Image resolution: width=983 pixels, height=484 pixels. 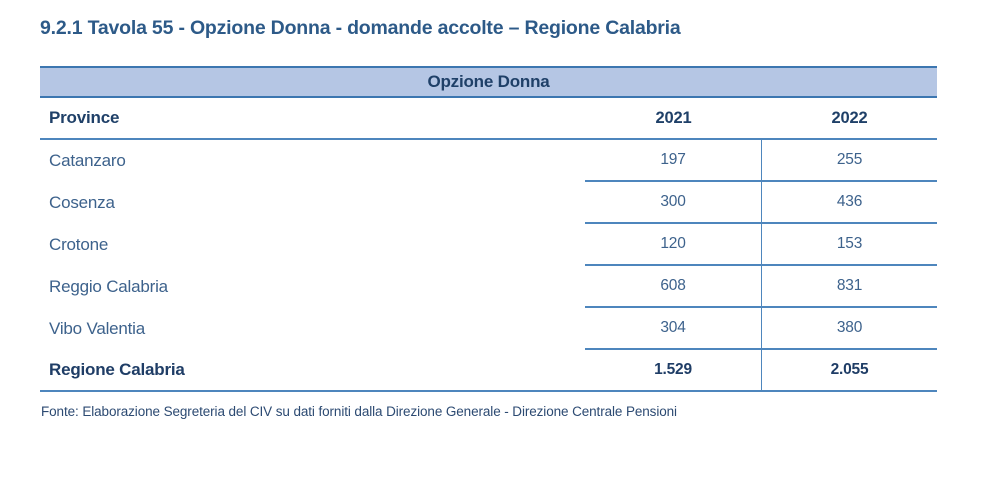 I want to click on value-2022-cell: 380, so click(x=849, y=329).